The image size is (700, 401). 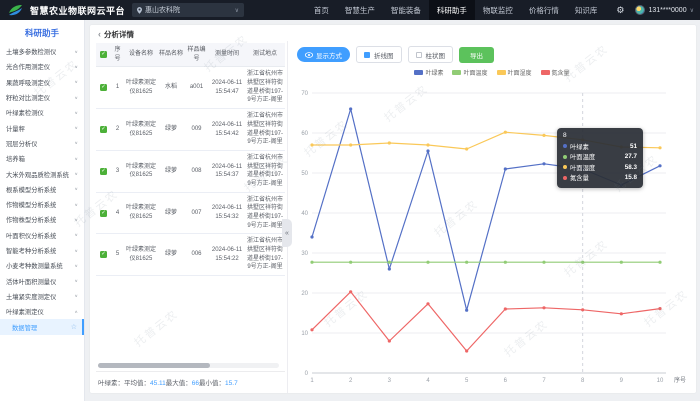 I want to click on sidebar-item-label: 智能考种分析系统, so click(x=31, y=251).